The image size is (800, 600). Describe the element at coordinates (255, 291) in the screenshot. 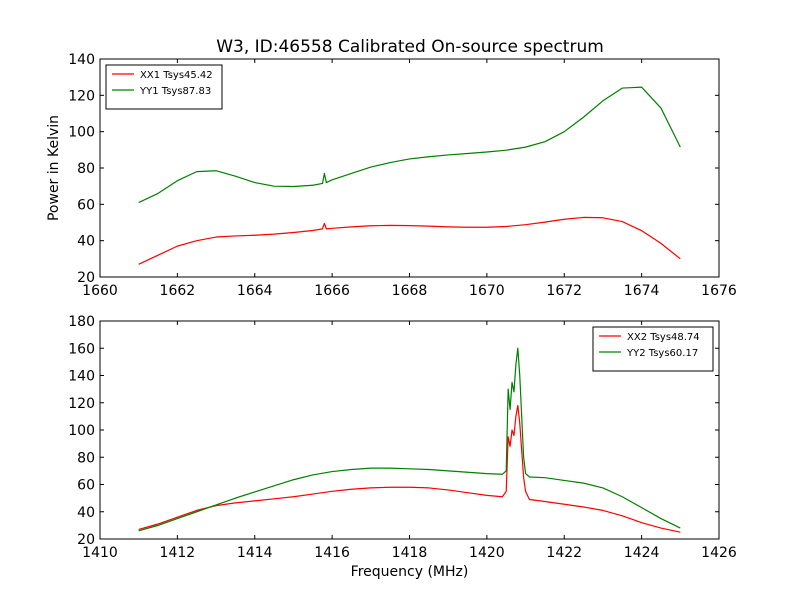

I see `x-tick-label: 1664` at that location.